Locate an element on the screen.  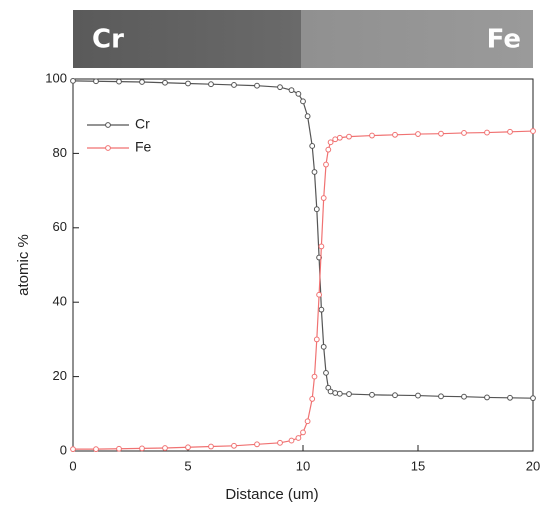
y-tick-label: 60 is located at coordinates (60, 226).